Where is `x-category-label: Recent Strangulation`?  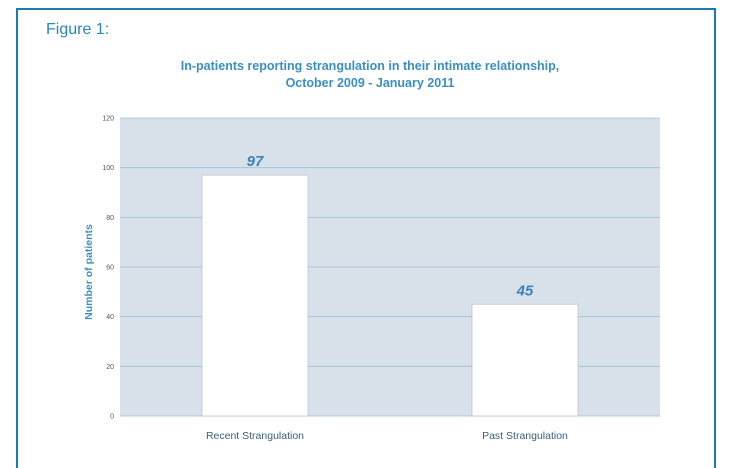 x-category-label: Recent Strangulation is located at coordinates (255, 436).